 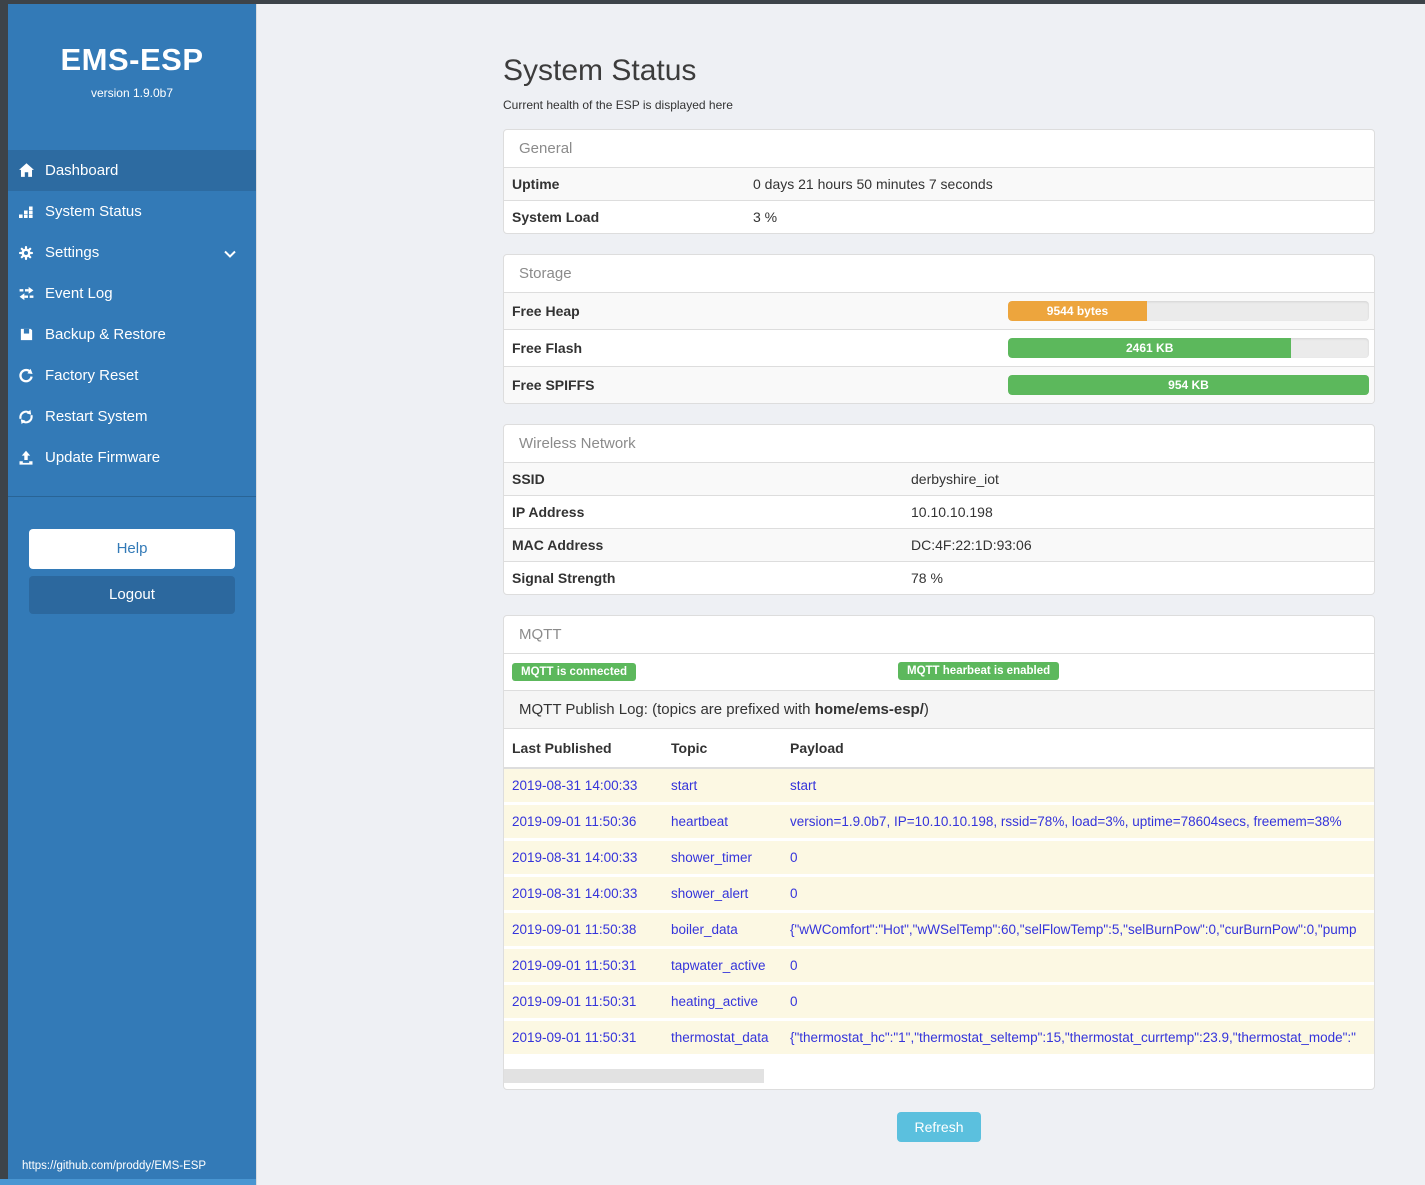 What do you see at coordinates (132, 595) in the screenshot?
I see `logout-button: Logout` at bounding box center [132, 595].